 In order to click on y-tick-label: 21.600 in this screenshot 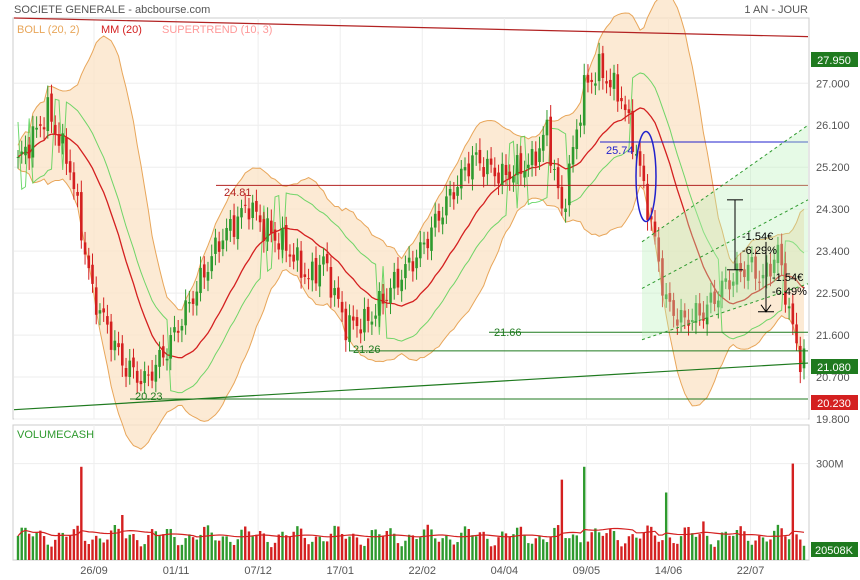, I will do `click(833, 336)`.